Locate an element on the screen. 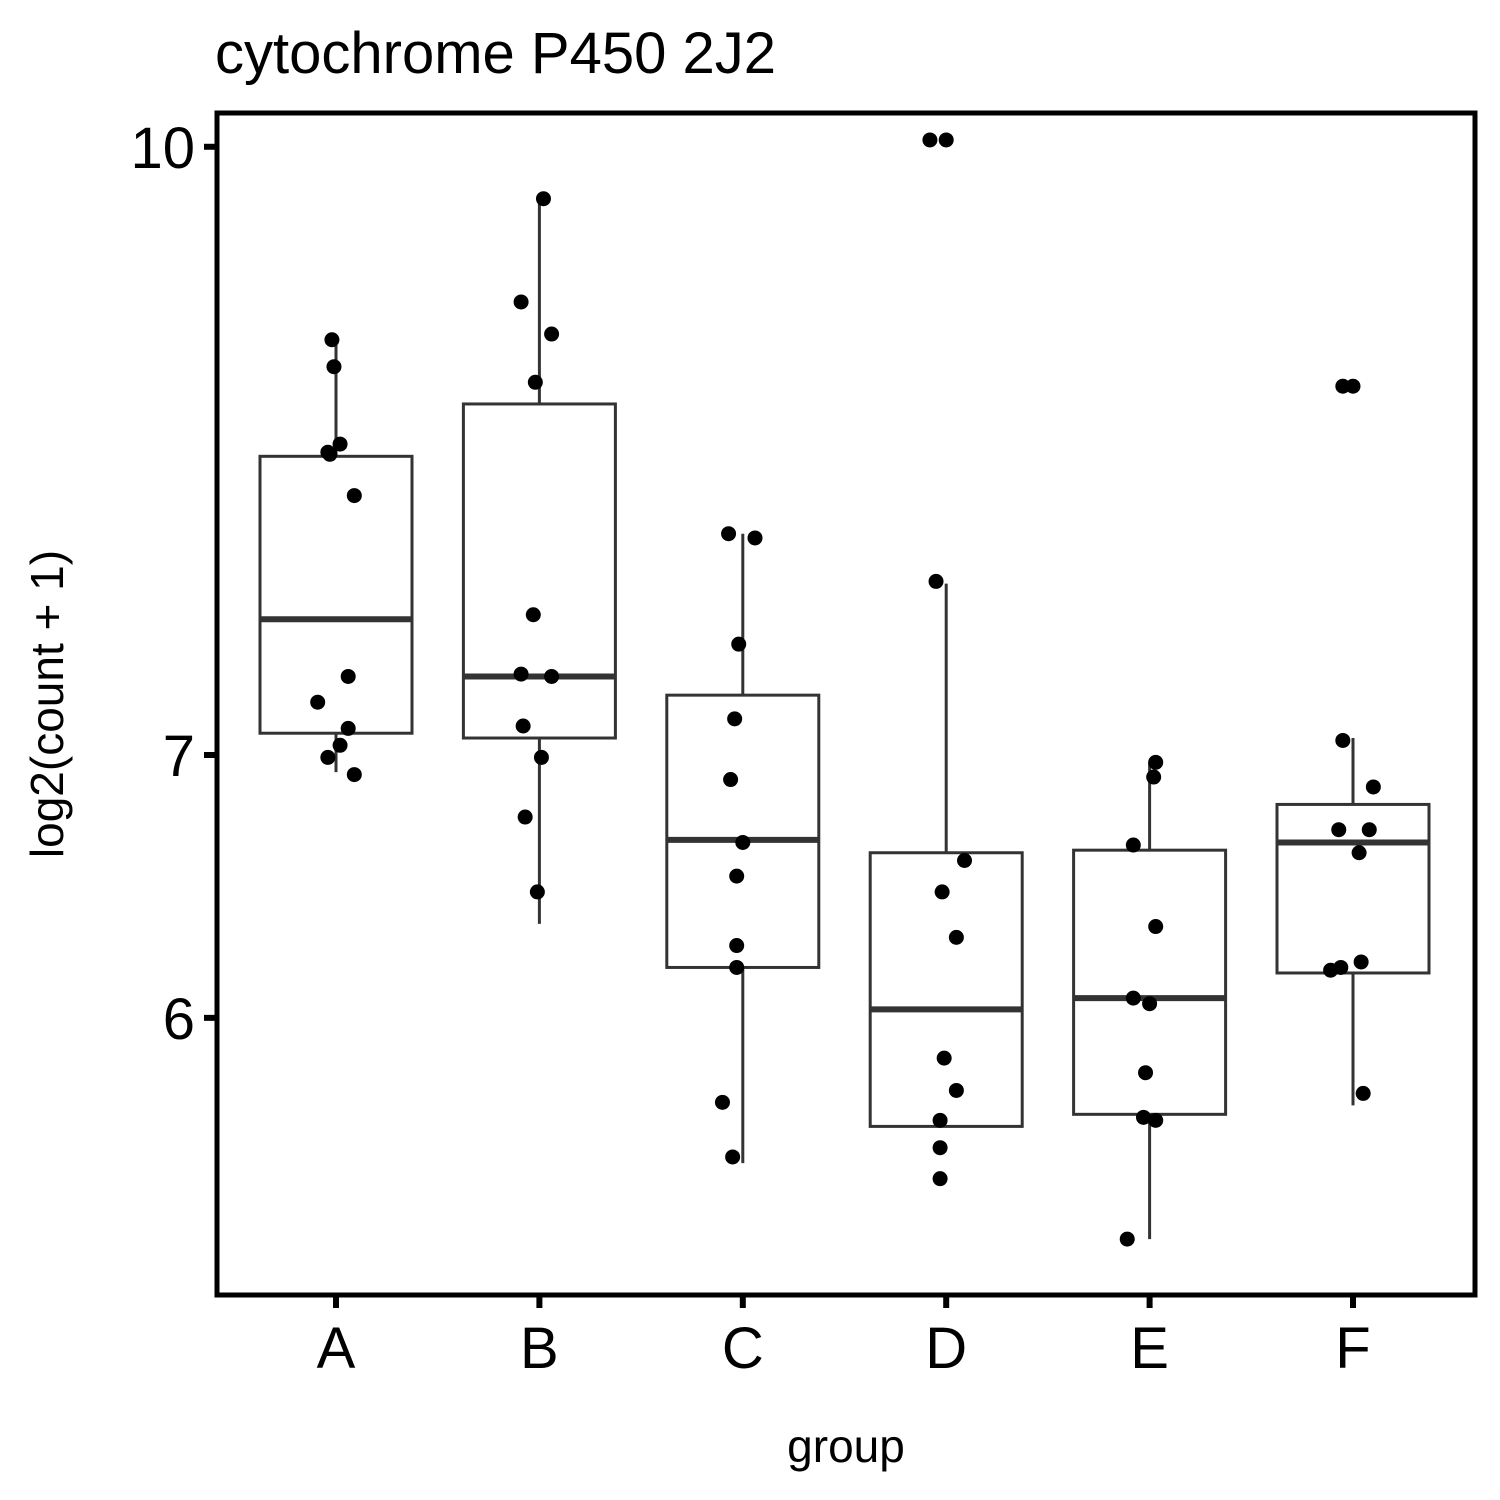 The width and height of the screenshot is (1500, 1500). x-tick-label: C is located at coordinates (743, 1348).